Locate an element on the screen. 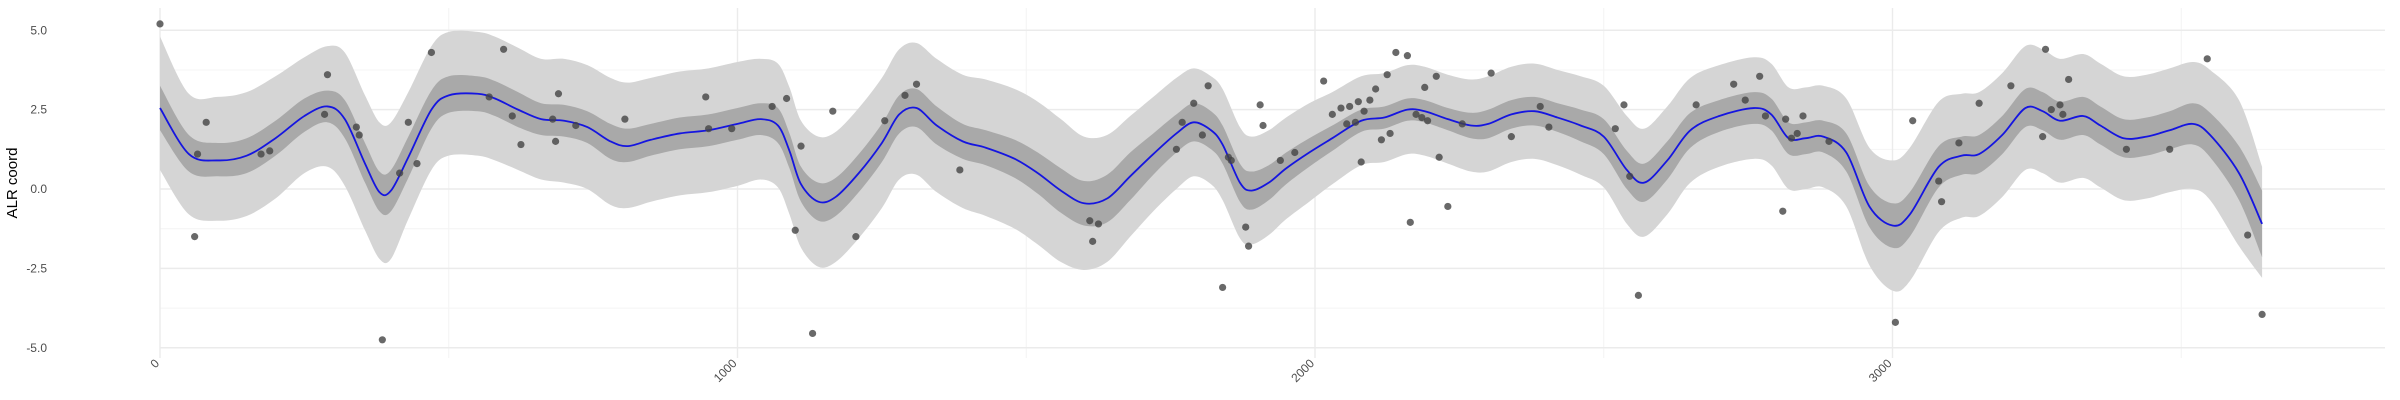 This screenshot has width=2400, height=400. x-tick-label: 0 is located at coordinates (154, 363).